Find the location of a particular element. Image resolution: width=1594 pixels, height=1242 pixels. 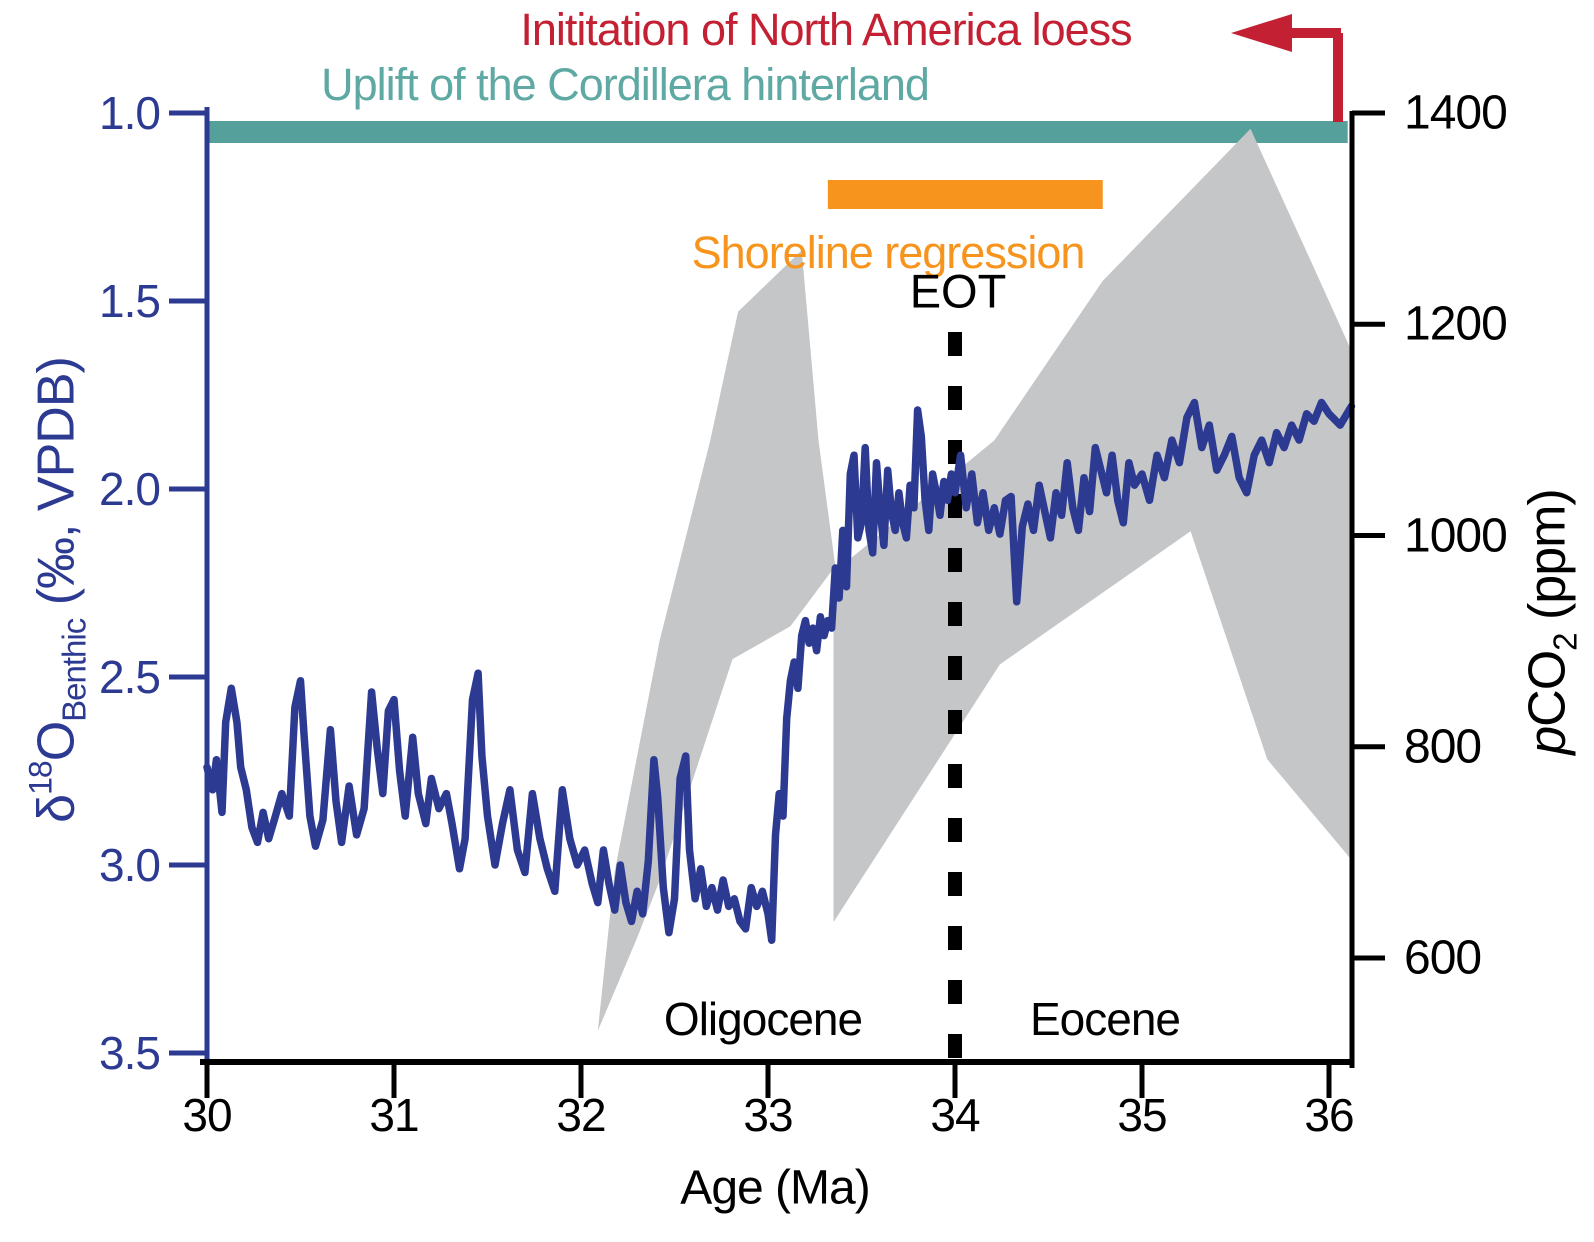

x-tick-label: 35 is located at coordinates (1142, 1115).